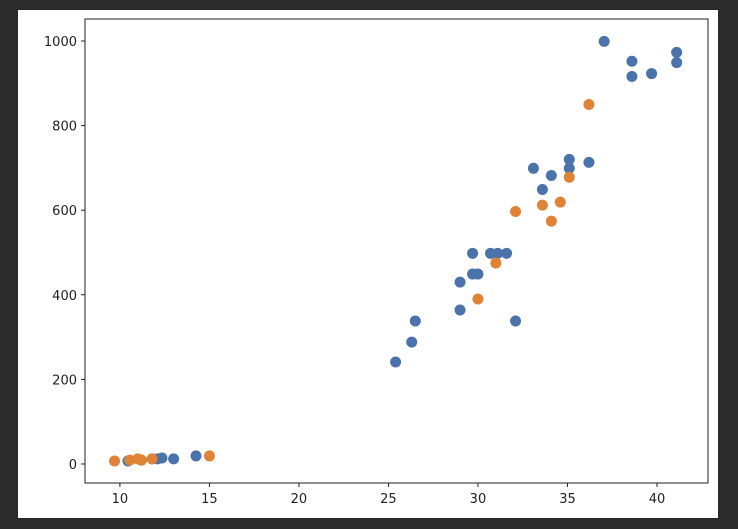 Image resolution: width=738 pixels, height=529 pixels. I want to click on x-tick-label: 10, so click(120, 499).